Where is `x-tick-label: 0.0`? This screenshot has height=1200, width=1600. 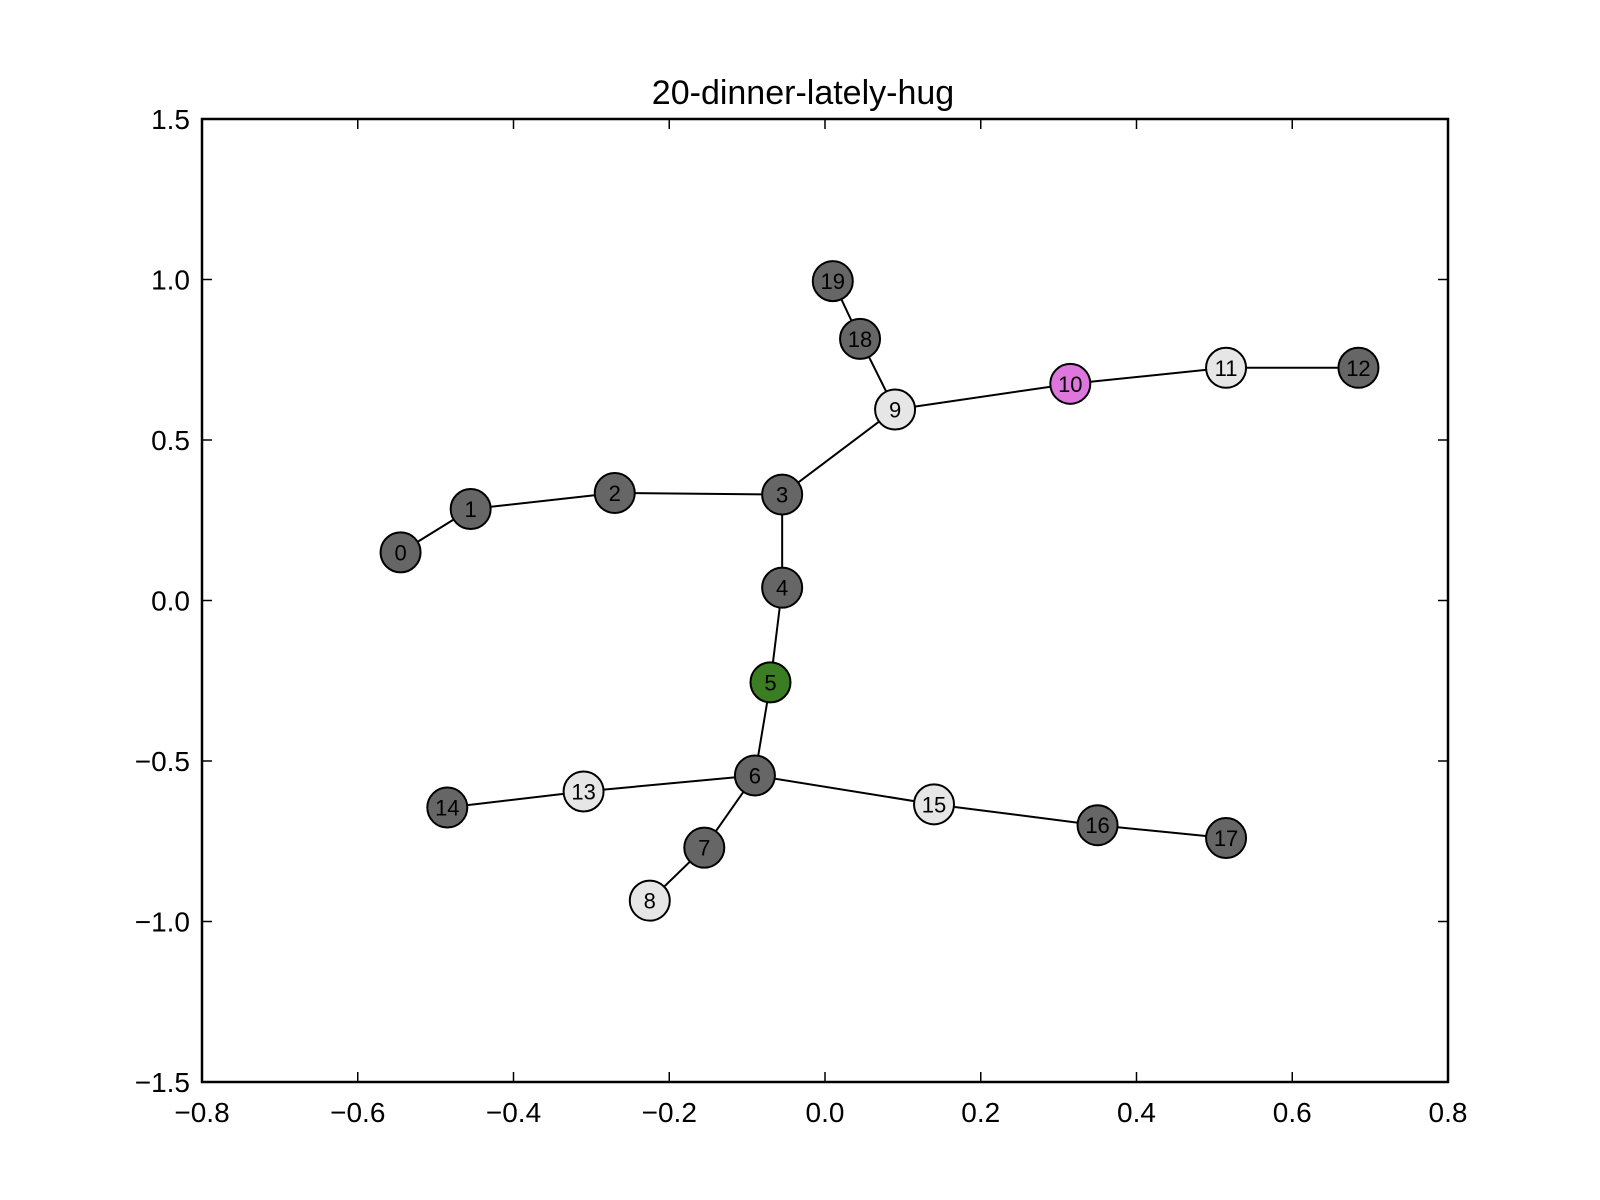
x-tick-label: 0.0 is located at coordinates (825, 1112).